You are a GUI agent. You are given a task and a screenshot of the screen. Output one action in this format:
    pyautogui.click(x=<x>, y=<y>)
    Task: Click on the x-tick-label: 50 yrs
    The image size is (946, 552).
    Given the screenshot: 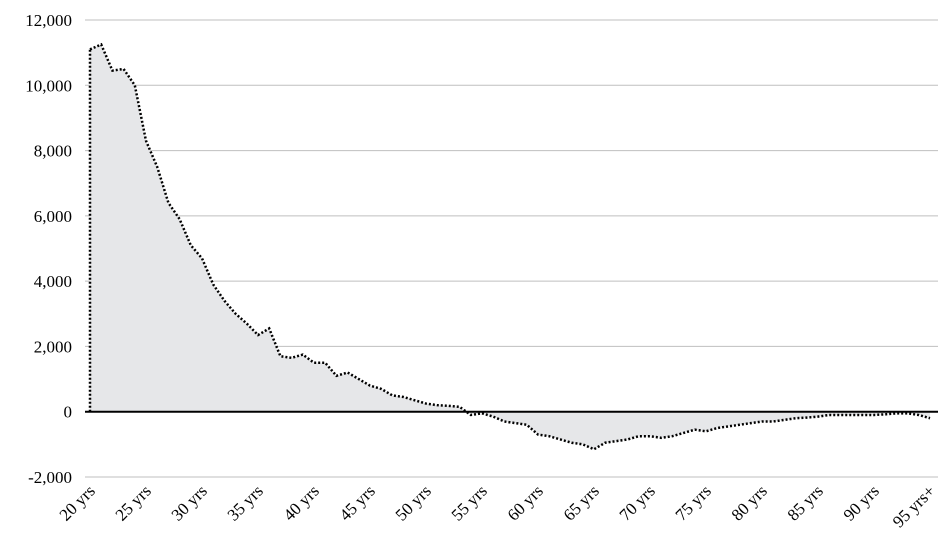 What is the action you would take?
    pyautogui.click(x=413, y=502)
    